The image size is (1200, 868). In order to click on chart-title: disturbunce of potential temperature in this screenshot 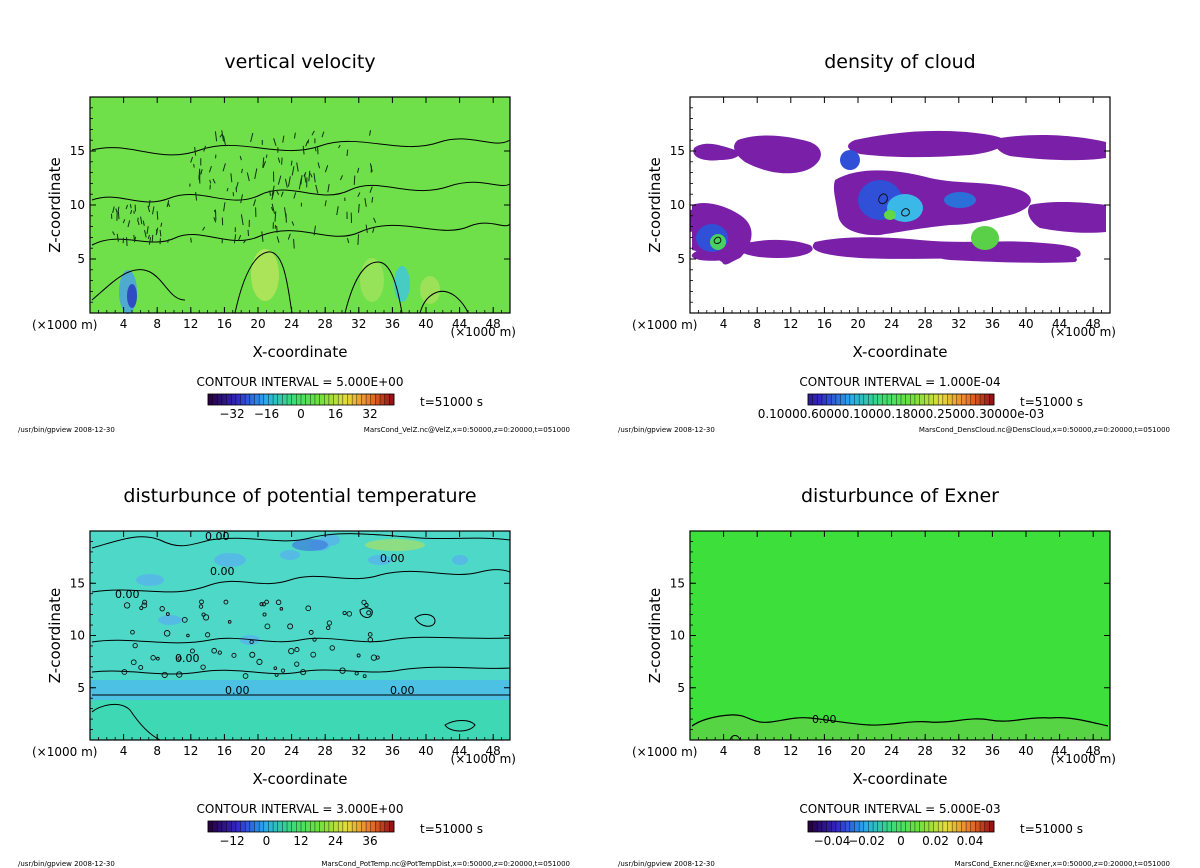, I will do `click(299, 496)`.